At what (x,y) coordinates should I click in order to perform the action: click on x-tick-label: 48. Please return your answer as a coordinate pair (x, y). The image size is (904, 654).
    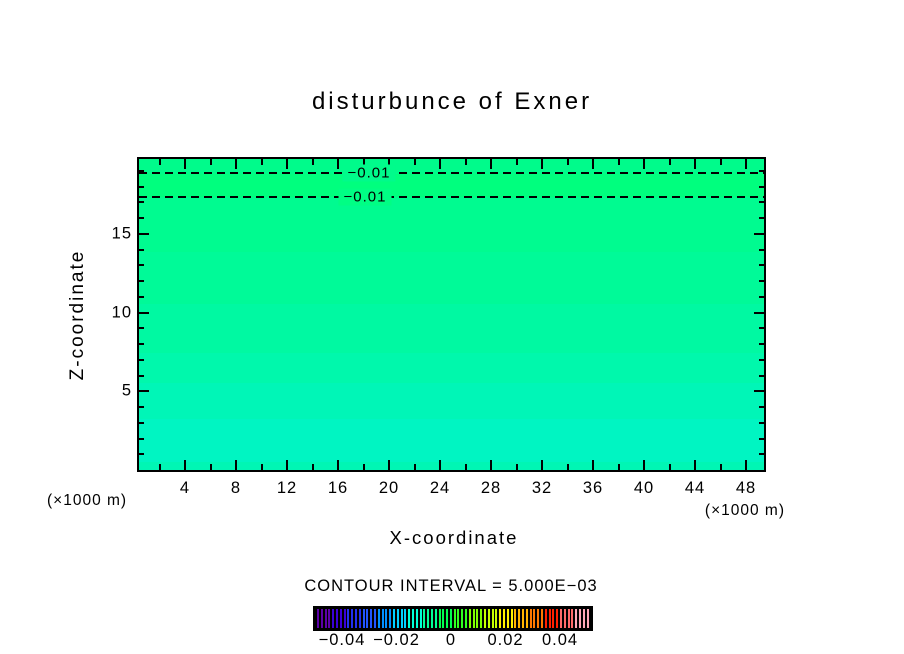
    Looking at the image, I should click on (746, 488).